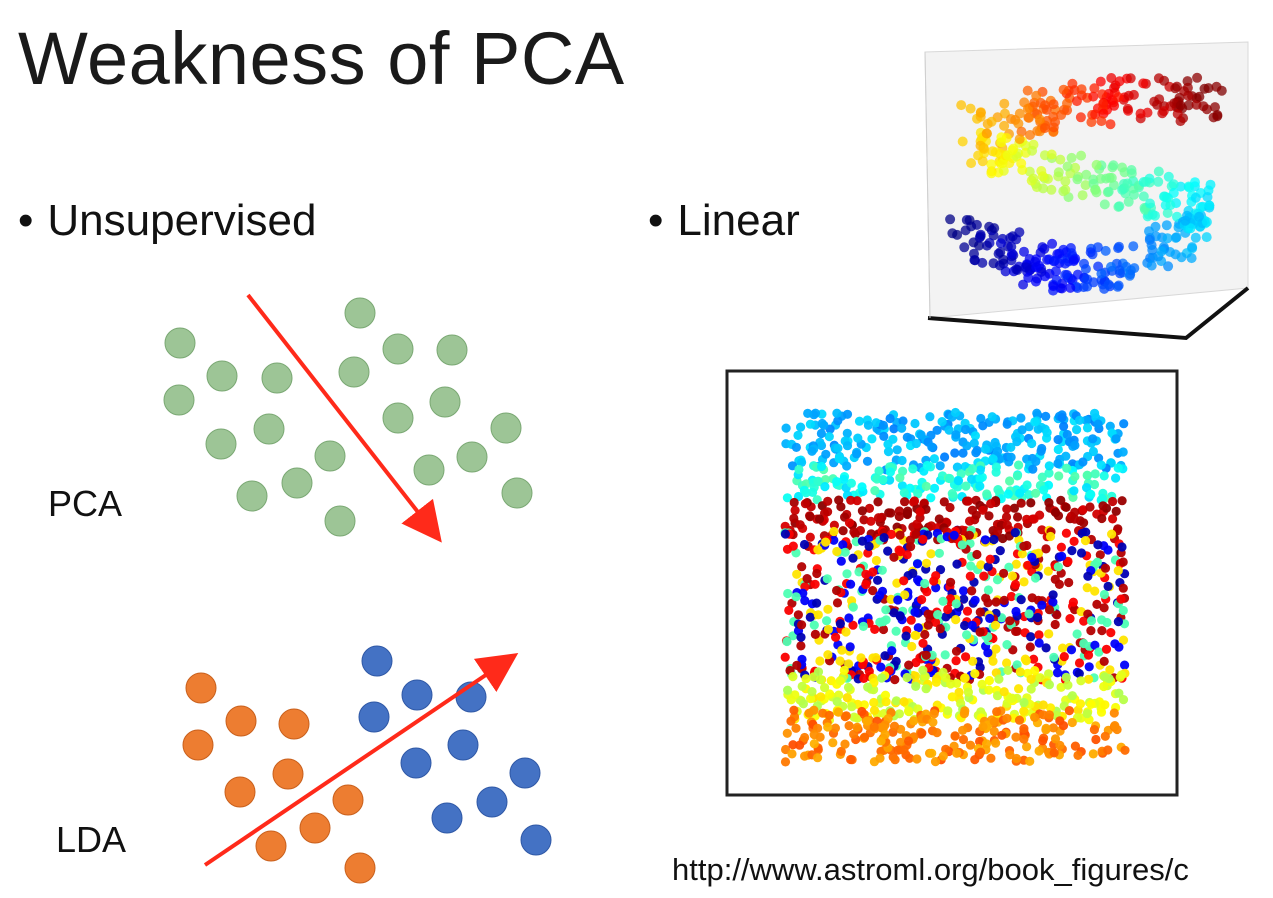 The width and height of the screenshot is (1273, 898). Describe the element at coordinates (930, 869) in the screenshot. I see `source-url: http://www.astroml.org/book_figures/c` at that location.